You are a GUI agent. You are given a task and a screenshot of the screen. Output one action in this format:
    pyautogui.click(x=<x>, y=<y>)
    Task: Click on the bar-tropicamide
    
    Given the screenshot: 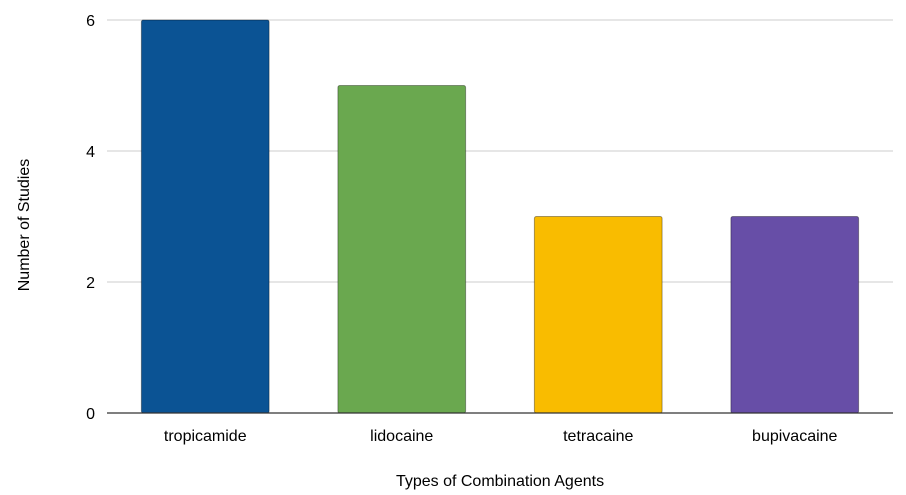 What is the action you would take?
    pyautogui.click(x=205, y=216)
    